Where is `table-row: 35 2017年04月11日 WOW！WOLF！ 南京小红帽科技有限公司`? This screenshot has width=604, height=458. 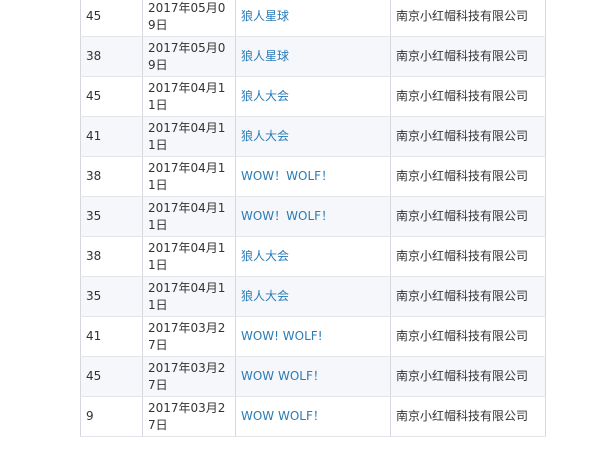 table-row: 35 2017年04月11日 WOW！WOLF！ 南京小红帽科技有限公司 is located at coordinates (313, 216).